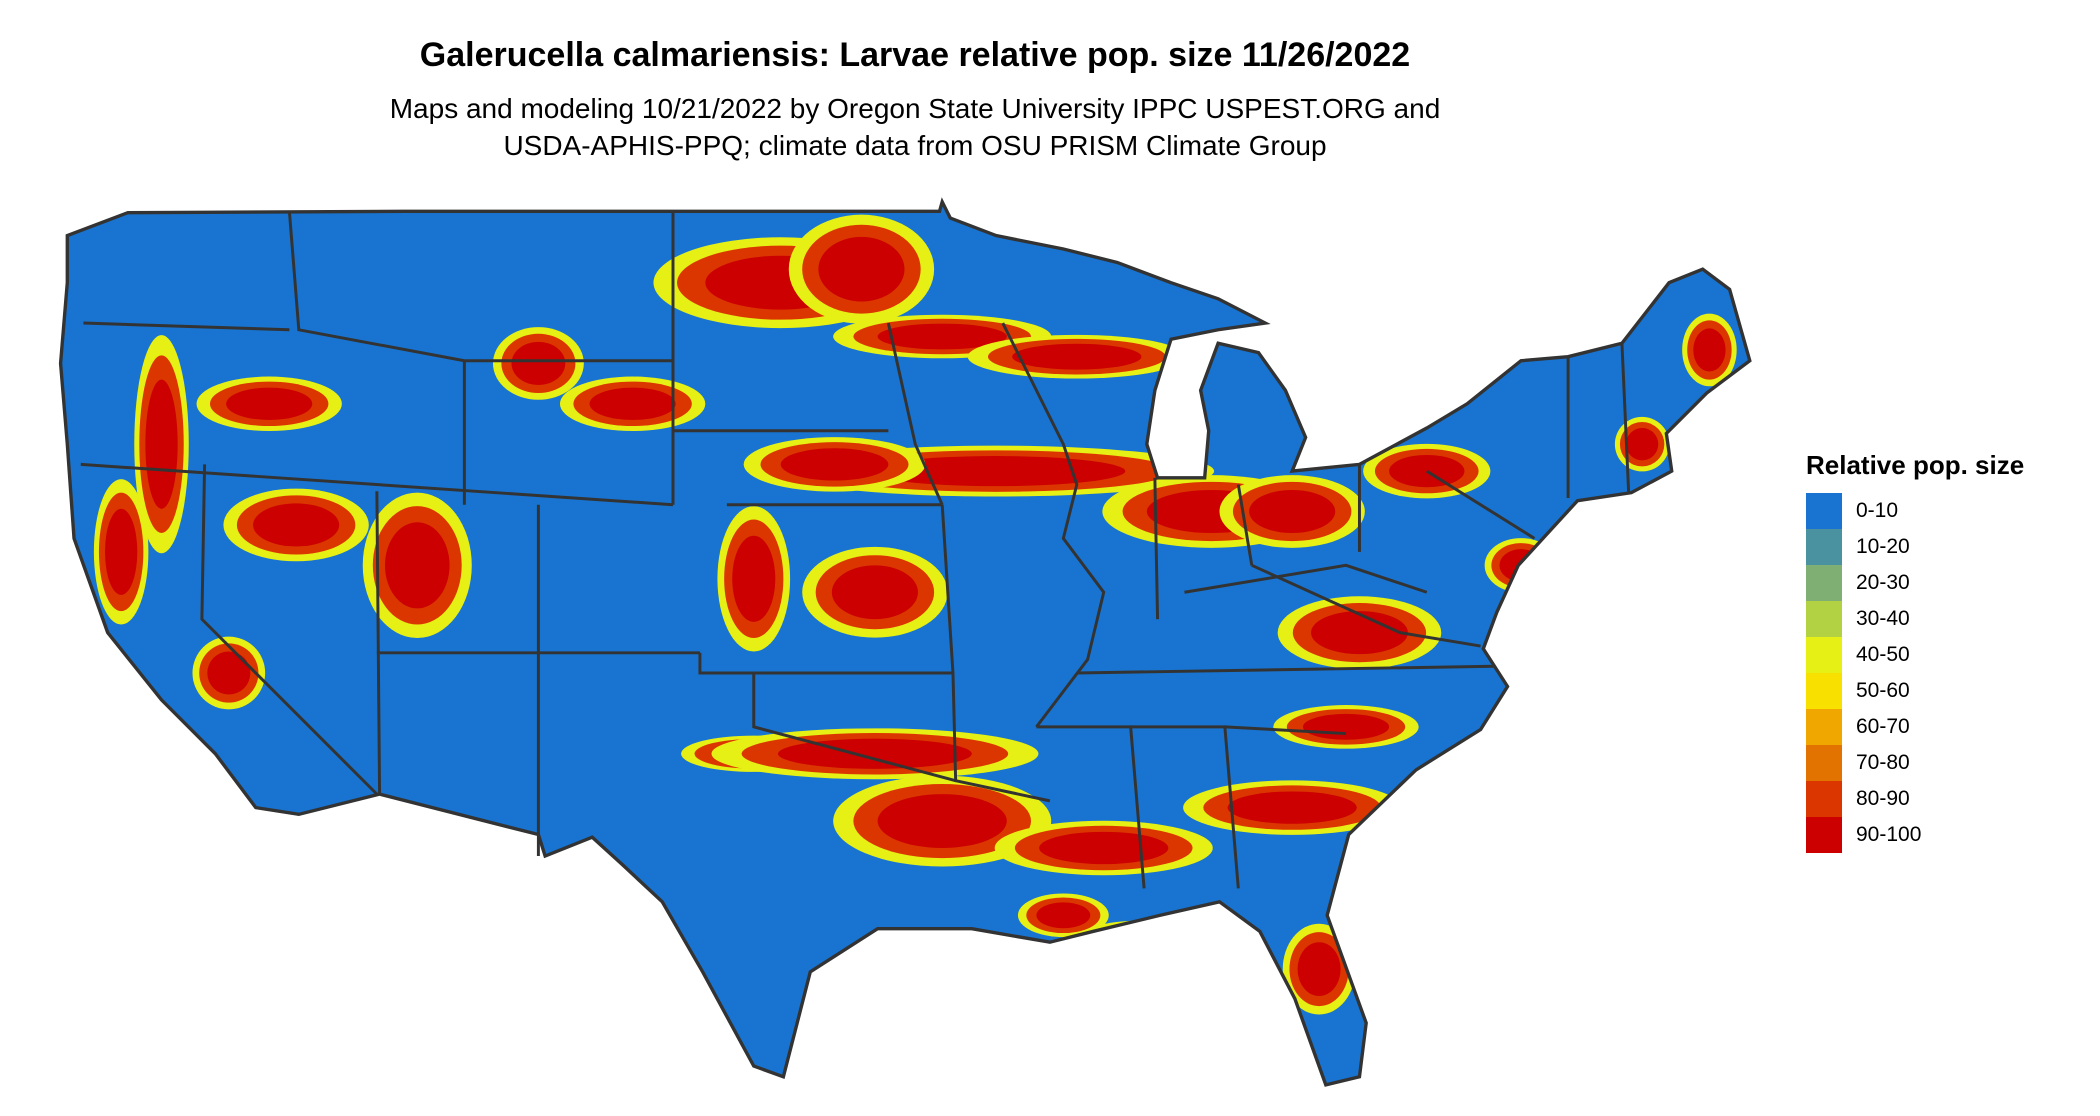 The width and height of the screenshot is (2100, 1116). I want to click on legend-item: 20-30, so click(1915, 583).